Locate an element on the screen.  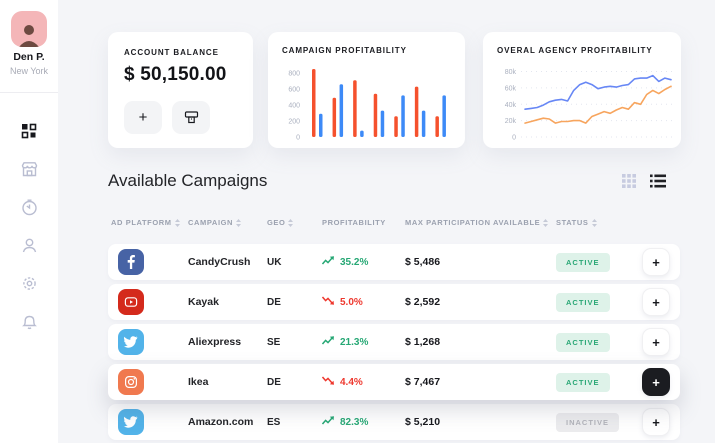
column-header-geo: GEO is located at coordinates (294, 222).